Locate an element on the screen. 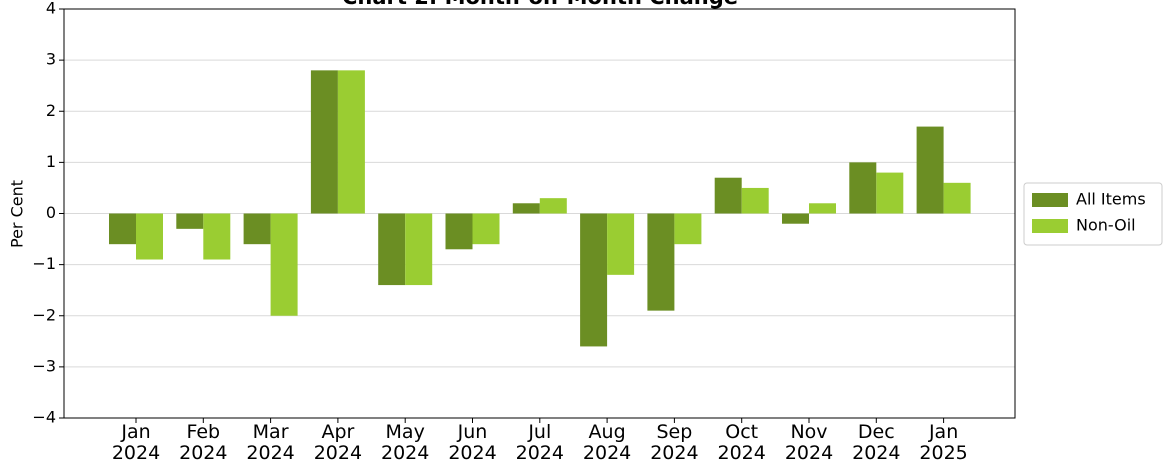 The height and width of the screenshot is (471, 1164). y-tick-label: 4 is located at coordinates (51, 9).